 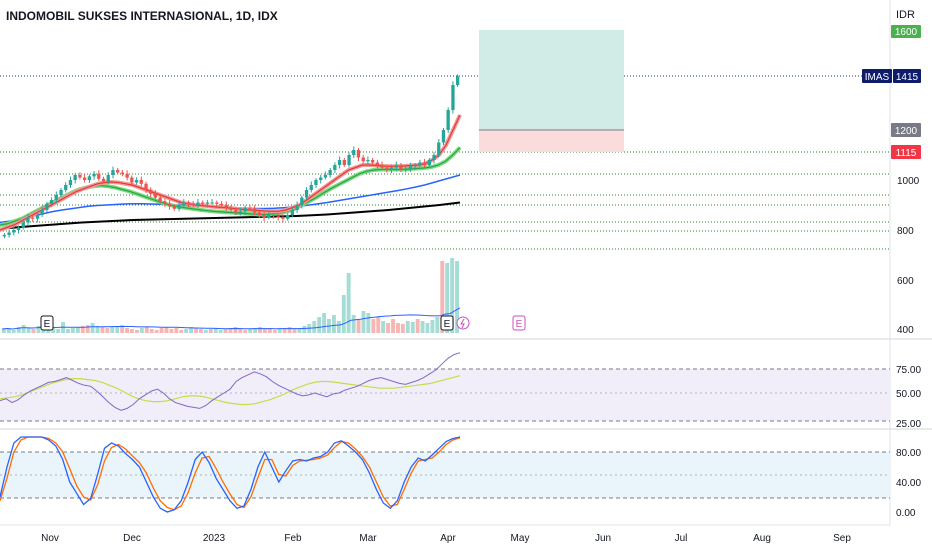 I want to click on dividend-marker, so click(x=463, y=323).